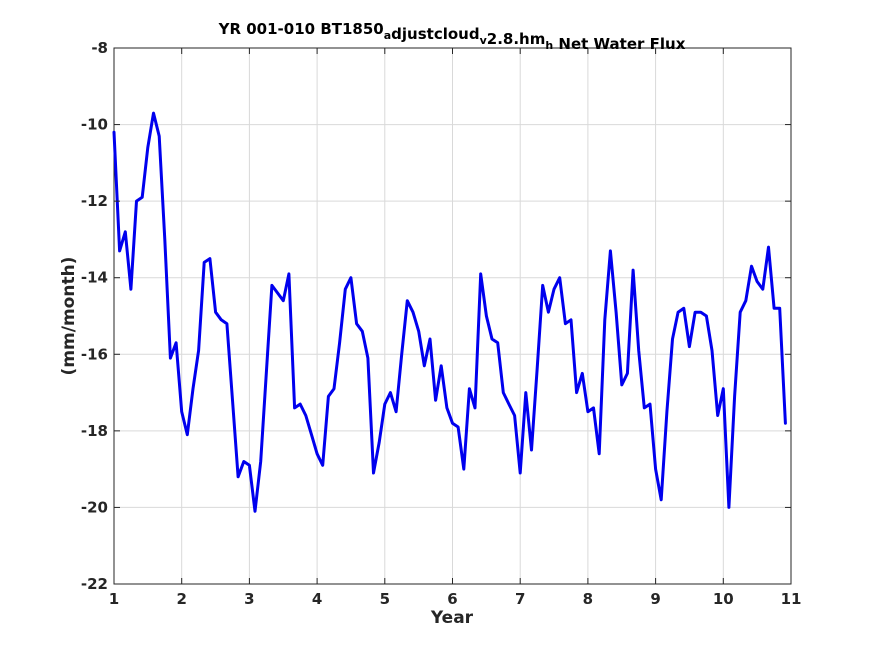 This screenshot has height=656, width=875. Describe the element at coordinates (301, 29) in the screenshot. I see `title-text: YR 001-010 BT1850` at that location.